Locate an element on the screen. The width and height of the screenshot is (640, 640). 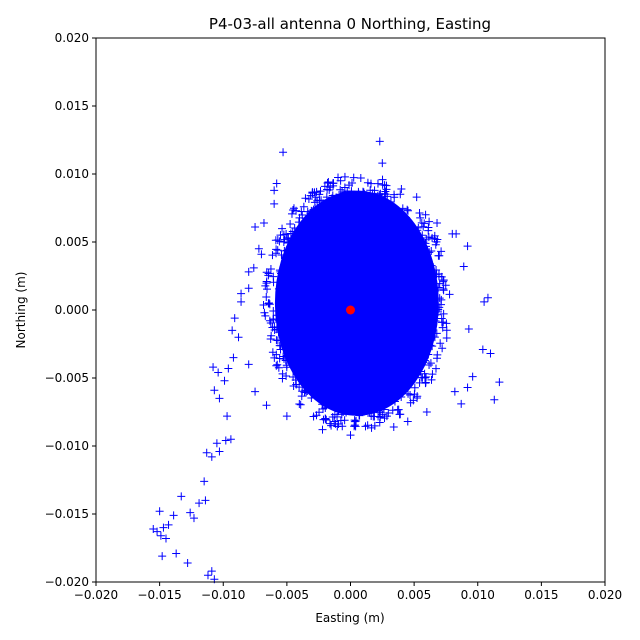
x-tick-label: 0.020 is located at coordinates (605, 595).